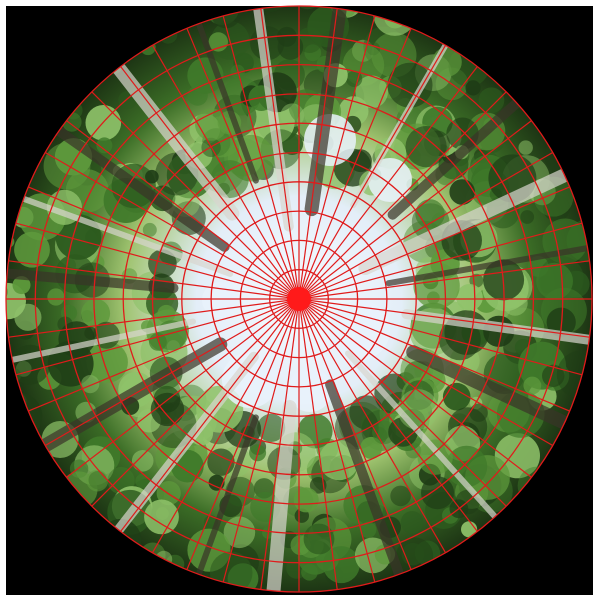  I want to click on center-dot, so click(299, 299).